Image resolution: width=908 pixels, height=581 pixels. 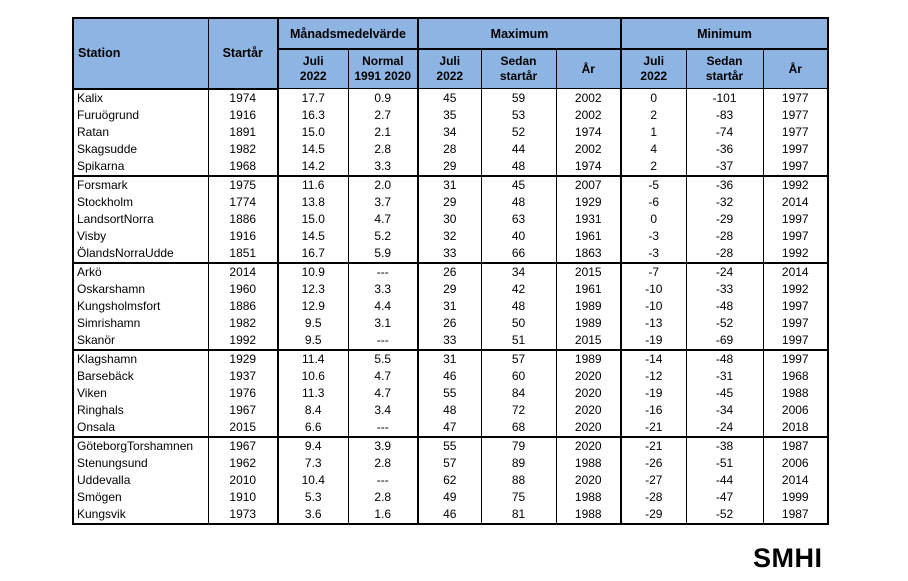 What do you see at coordinates (449, 115) in the screenshot?
I see `value-cell: 35` at bounding box center [449, 115].